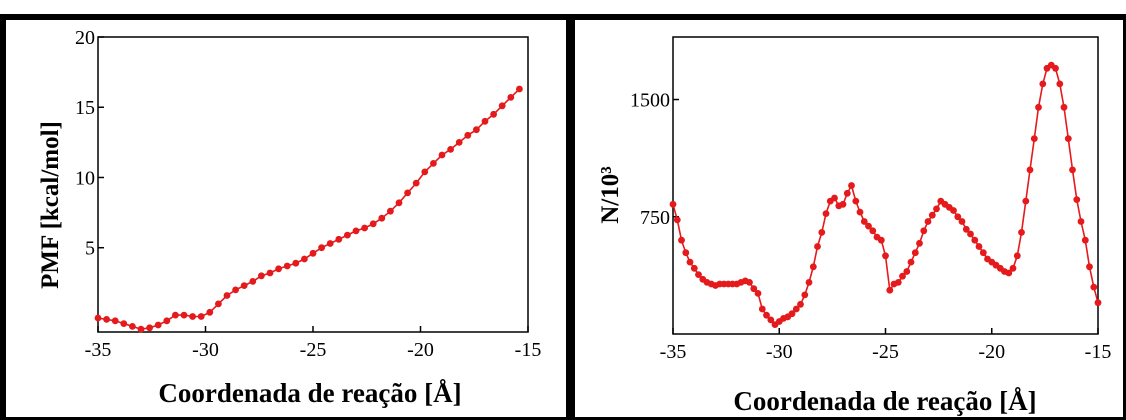 The height and width of the screenshot is (420, 1126). What do you see at coordinates (779, 352) in the screenshot?
I see `x-tick-label: -30` at bounding box center [779, 352].